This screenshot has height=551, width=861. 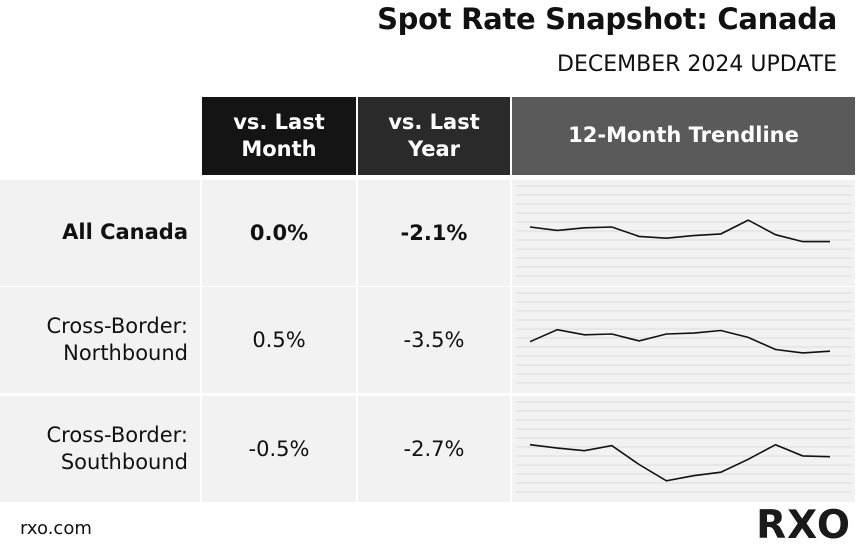 What do you see at coordinates (100, 340) in the screenshot?
I see `row-label: Cross-Border: Northbound` at bounding box center [100, 340].